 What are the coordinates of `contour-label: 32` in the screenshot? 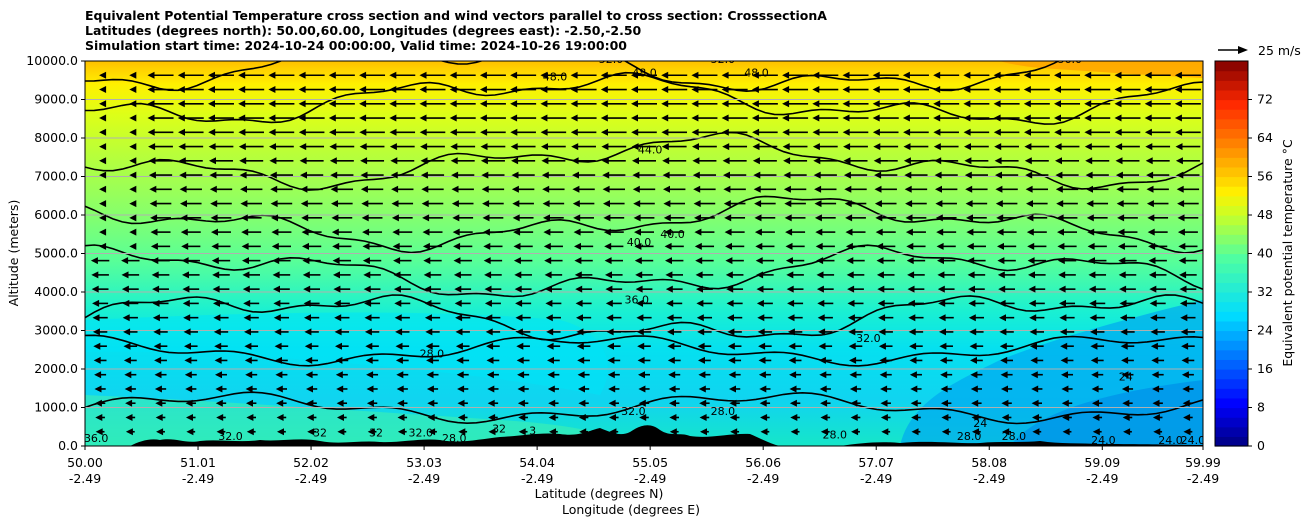 It's located at (376, 432).